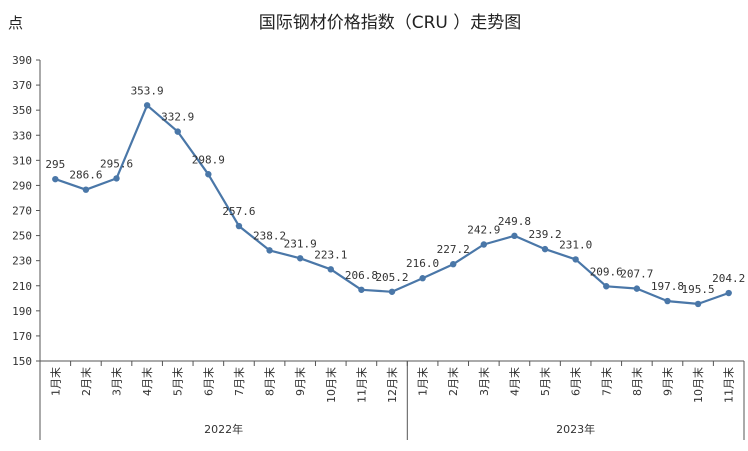 Image resolution: width=748 pixels, height=451 pixels. I want to click on y-axis-unit-label: 点, so click(15, 23).